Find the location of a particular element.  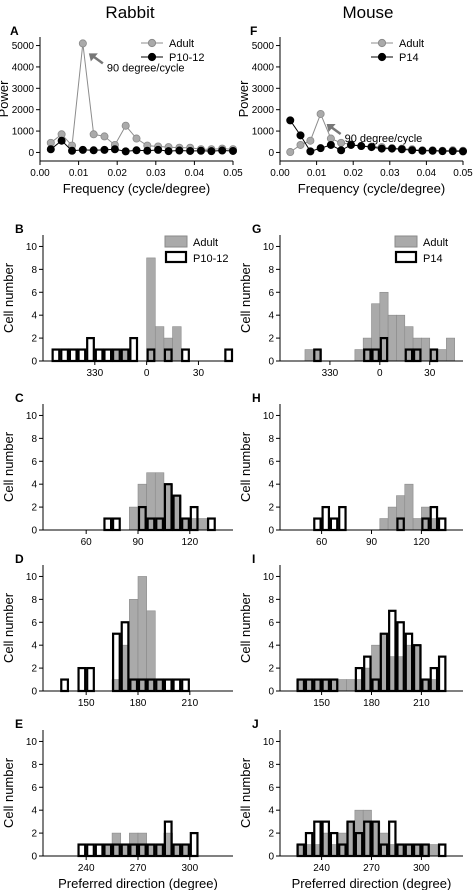

panel-label: H is located at coordinates (256, 398).